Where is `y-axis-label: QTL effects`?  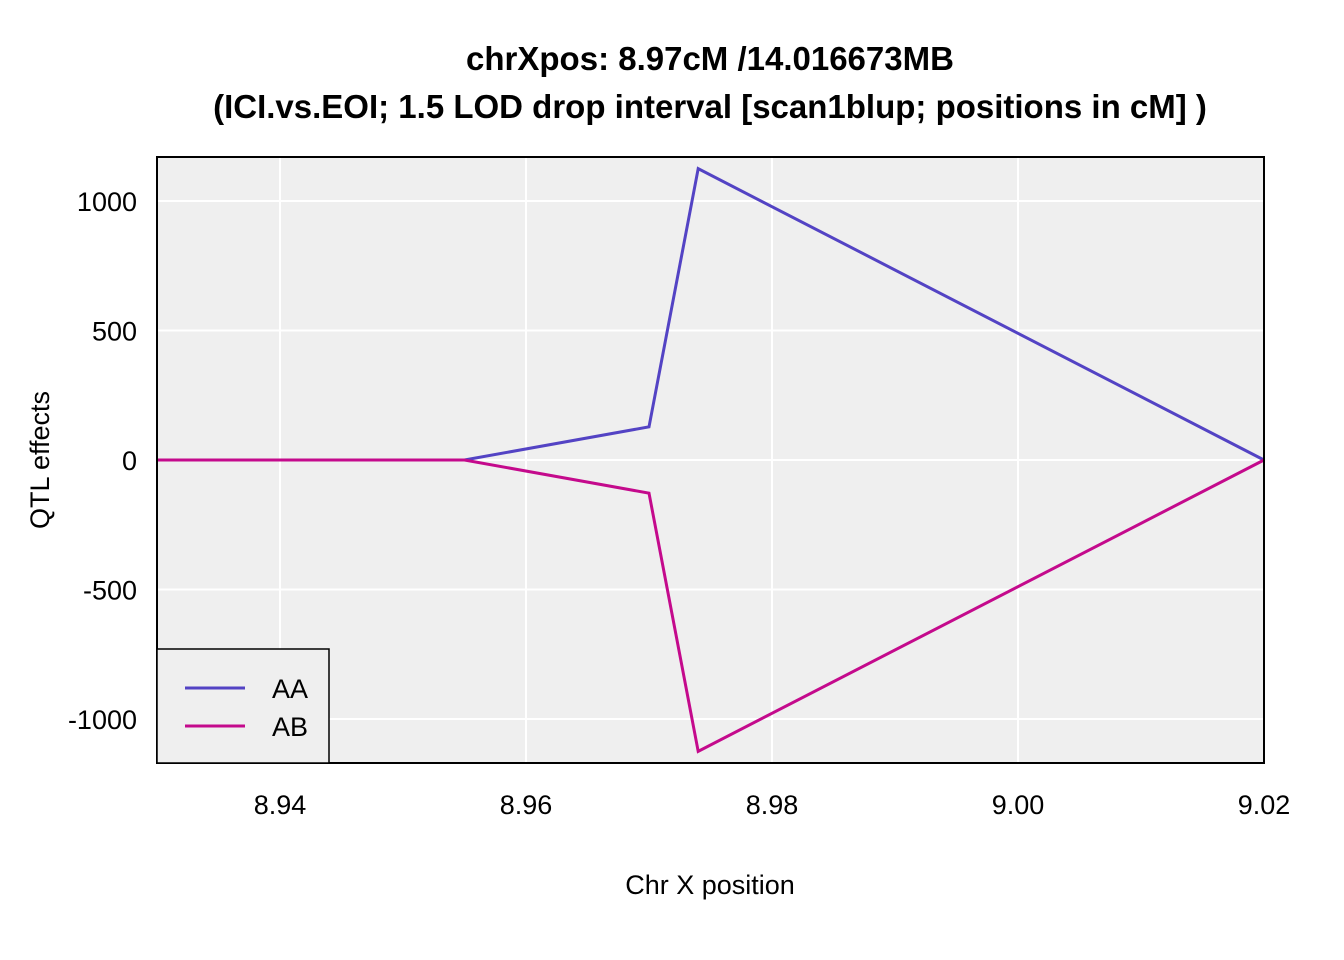
y-axis-label: QTL effects is located at coordinates (40, 460).